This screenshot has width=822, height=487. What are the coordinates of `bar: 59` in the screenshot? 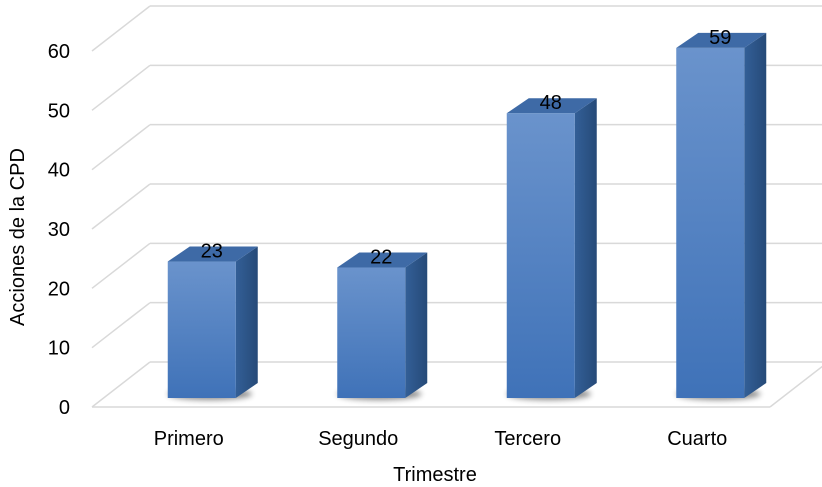 It's located at (721, 213).